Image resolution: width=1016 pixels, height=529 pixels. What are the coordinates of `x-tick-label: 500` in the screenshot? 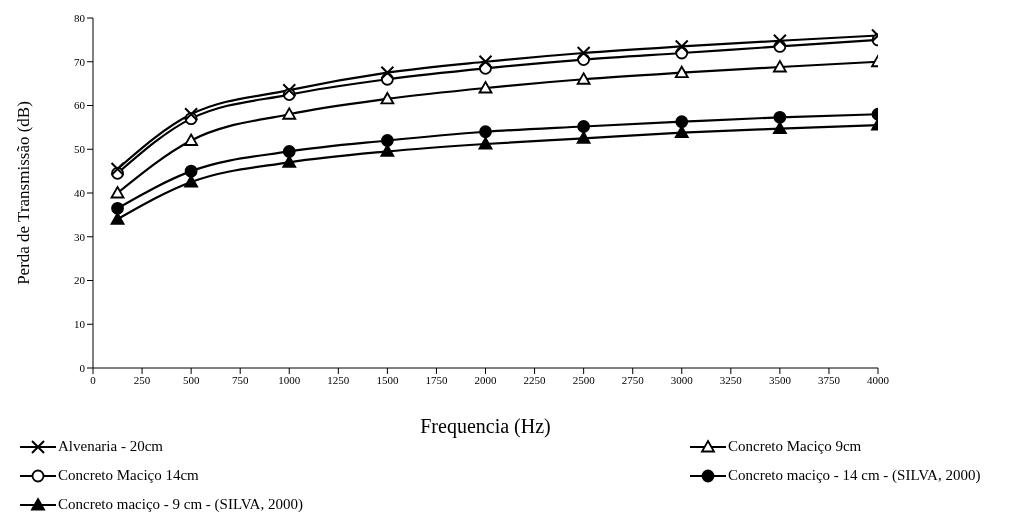 It's located at (191, 379).